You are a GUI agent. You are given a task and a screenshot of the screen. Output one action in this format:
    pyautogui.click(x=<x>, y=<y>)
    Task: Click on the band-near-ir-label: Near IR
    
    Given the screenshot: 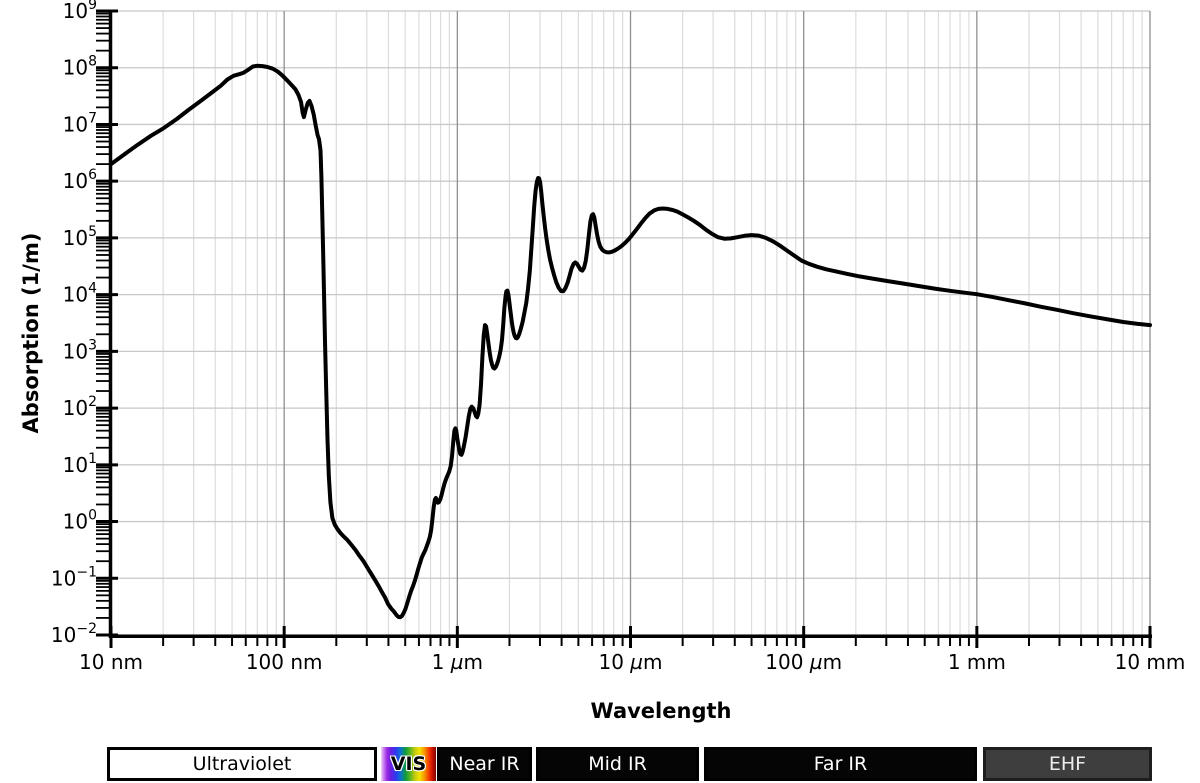 What is the action you would take?
    pyautogui.click(x=484, y=763)
    